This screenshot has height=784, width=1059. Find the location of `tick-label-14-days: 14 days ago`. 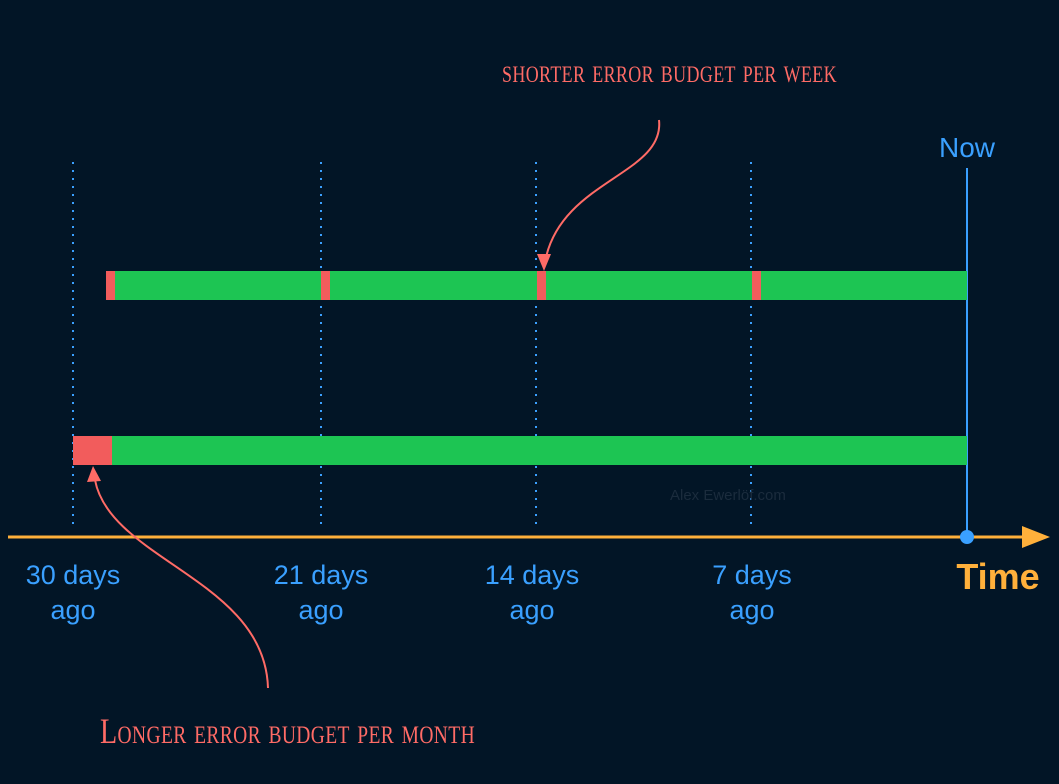

tick-label-14-days: 14 days ago is located at coordinates (532, 593).